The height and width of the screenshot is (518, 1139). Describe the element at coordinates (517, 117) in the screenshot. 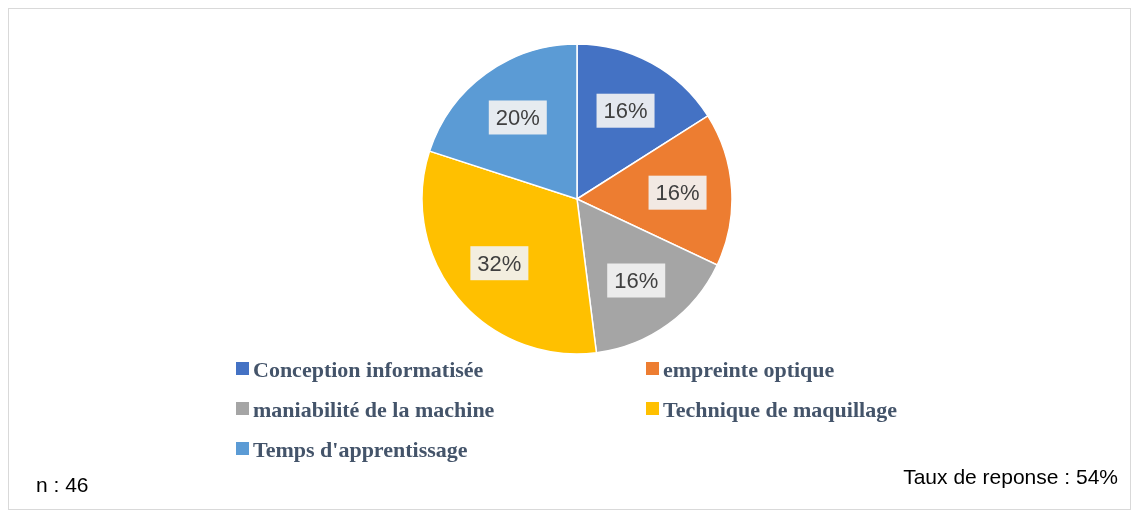

I see `data-label: 20%` at that location.